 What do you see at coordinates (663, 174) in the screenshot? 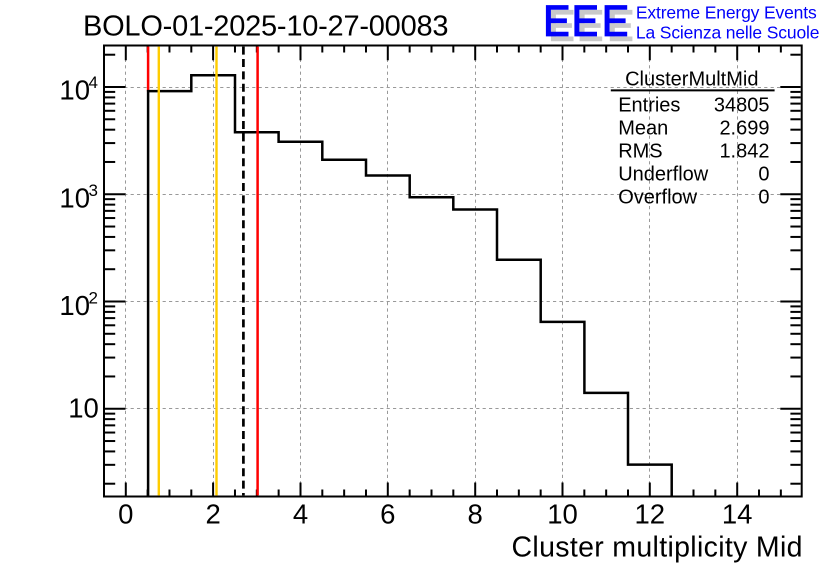
I see `svg-text: Underflow` at bounding box center [663, 174].